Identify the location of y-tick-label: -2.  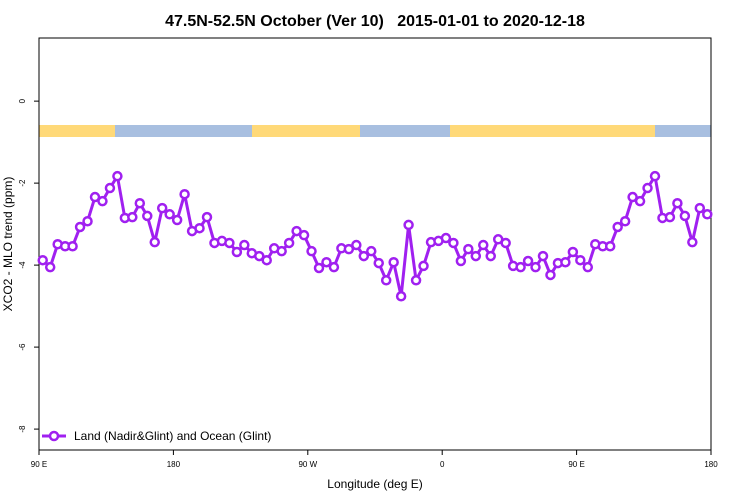
(22, 183).